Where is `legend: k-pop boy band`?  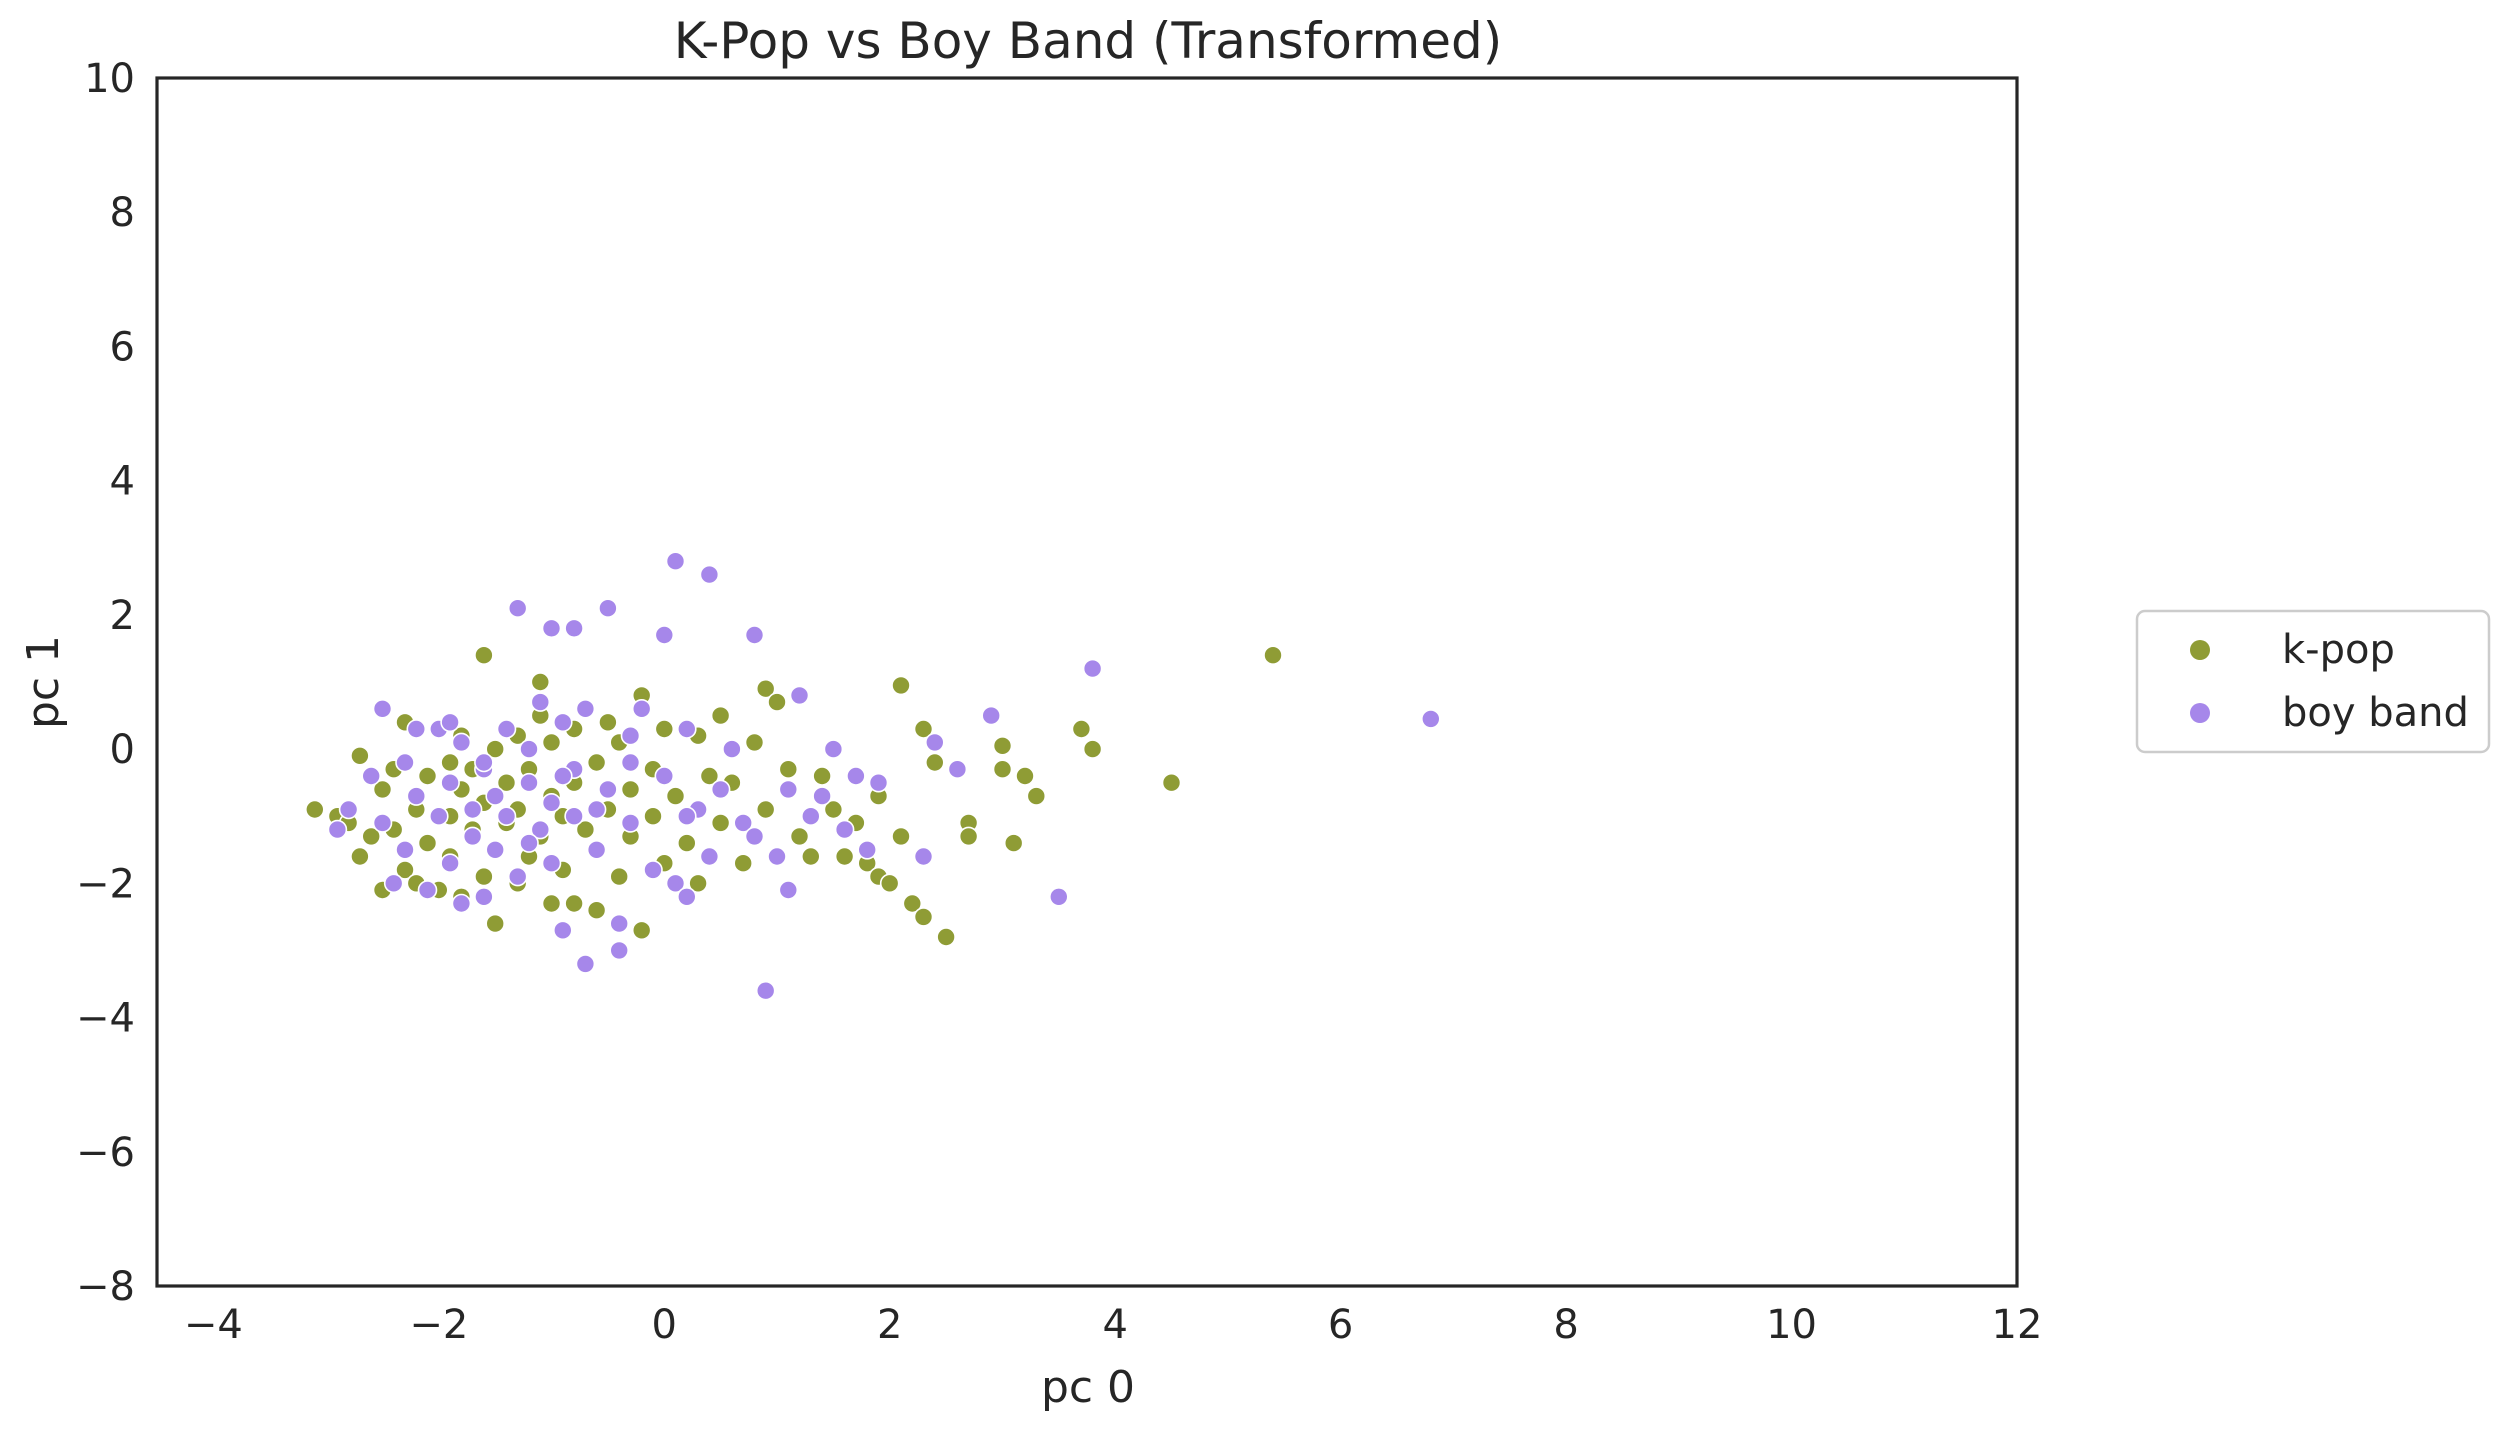 legend: k-pop boy band is located at coordinates (2313, 681).